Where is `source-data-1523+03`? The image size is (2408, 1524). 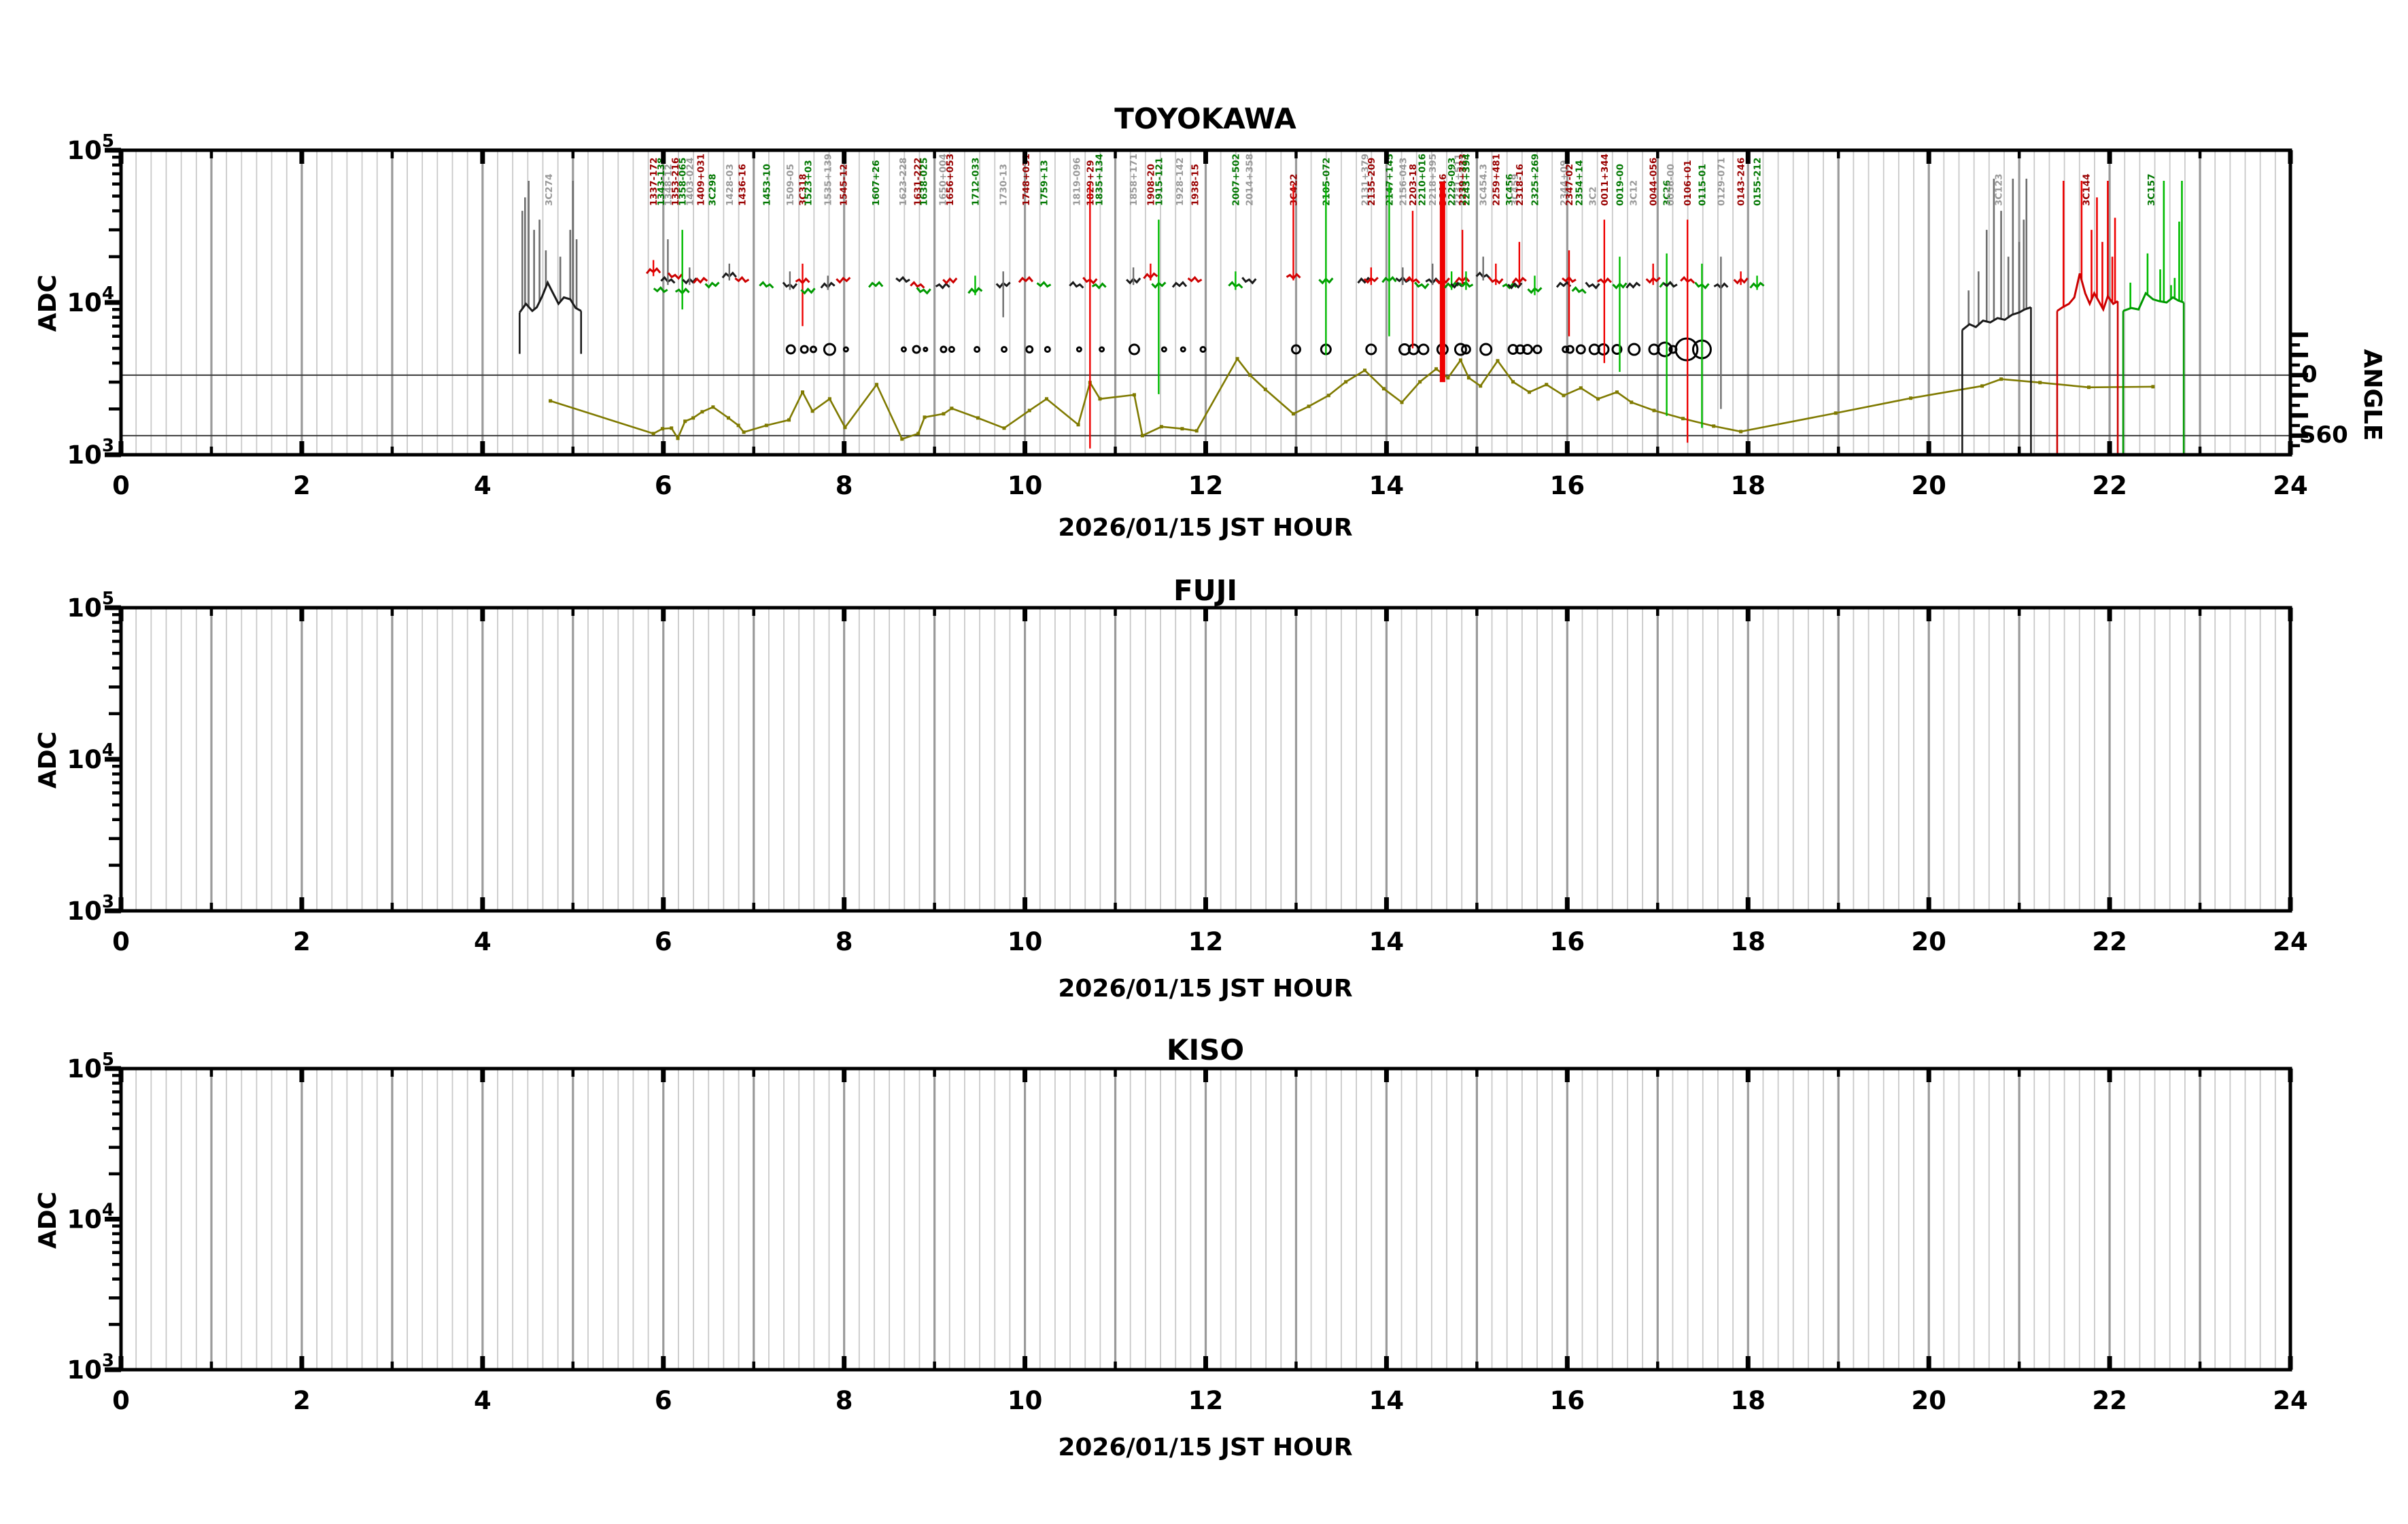
source-data-1523+03 is located at coordinates (808, 291).